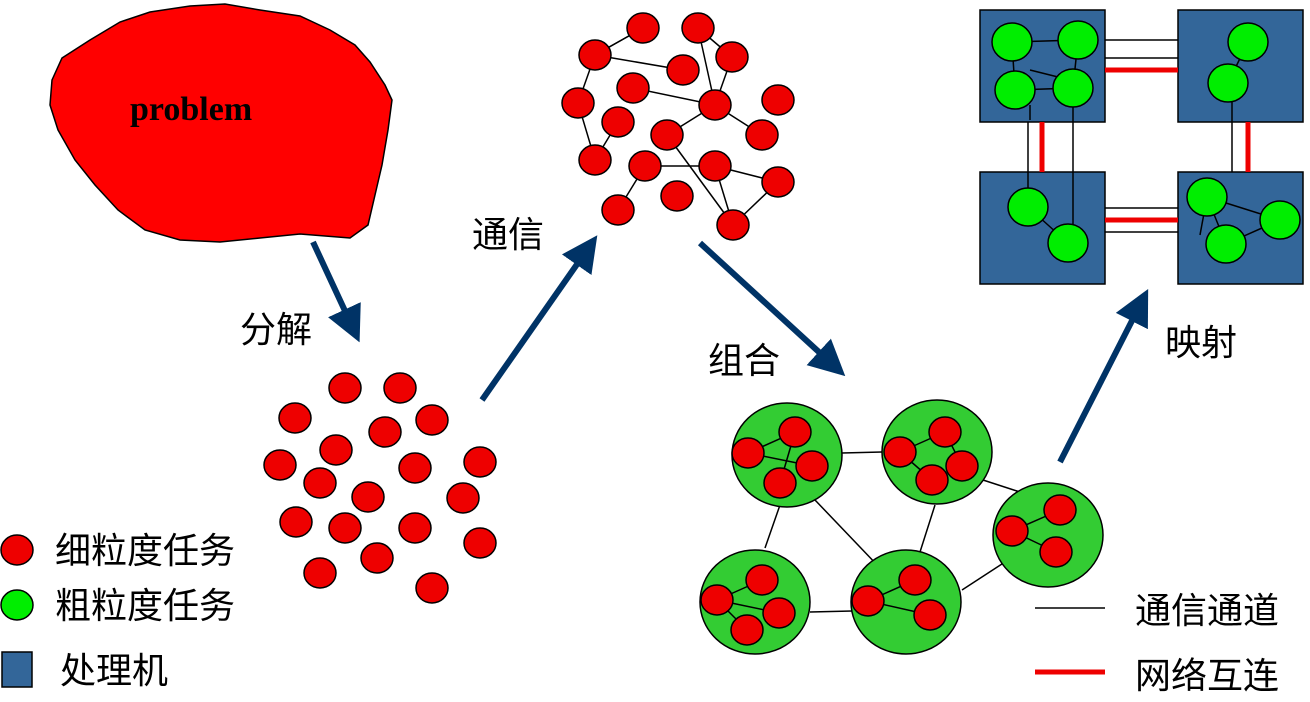 The width and height of the screenshot is (1310, 702). What do you see at coordinates (17, 550) in the screenshot?
I see `legend-fine-task-marker` at bounding box center [17, 550].